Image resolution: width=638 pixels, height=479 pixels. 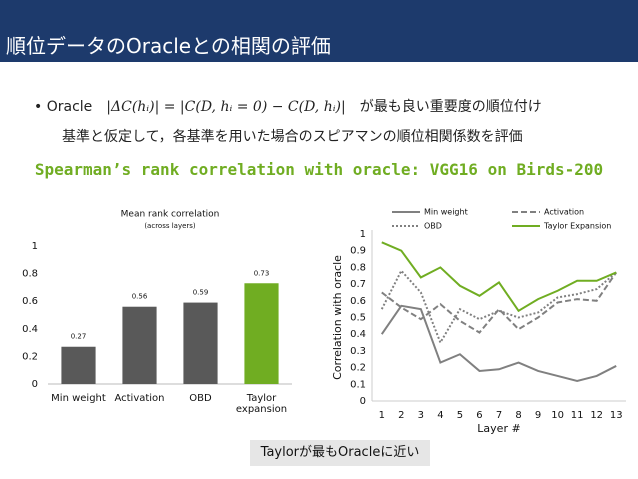 I want to click on x-tick-label: 1, so click(x=382, y=415).